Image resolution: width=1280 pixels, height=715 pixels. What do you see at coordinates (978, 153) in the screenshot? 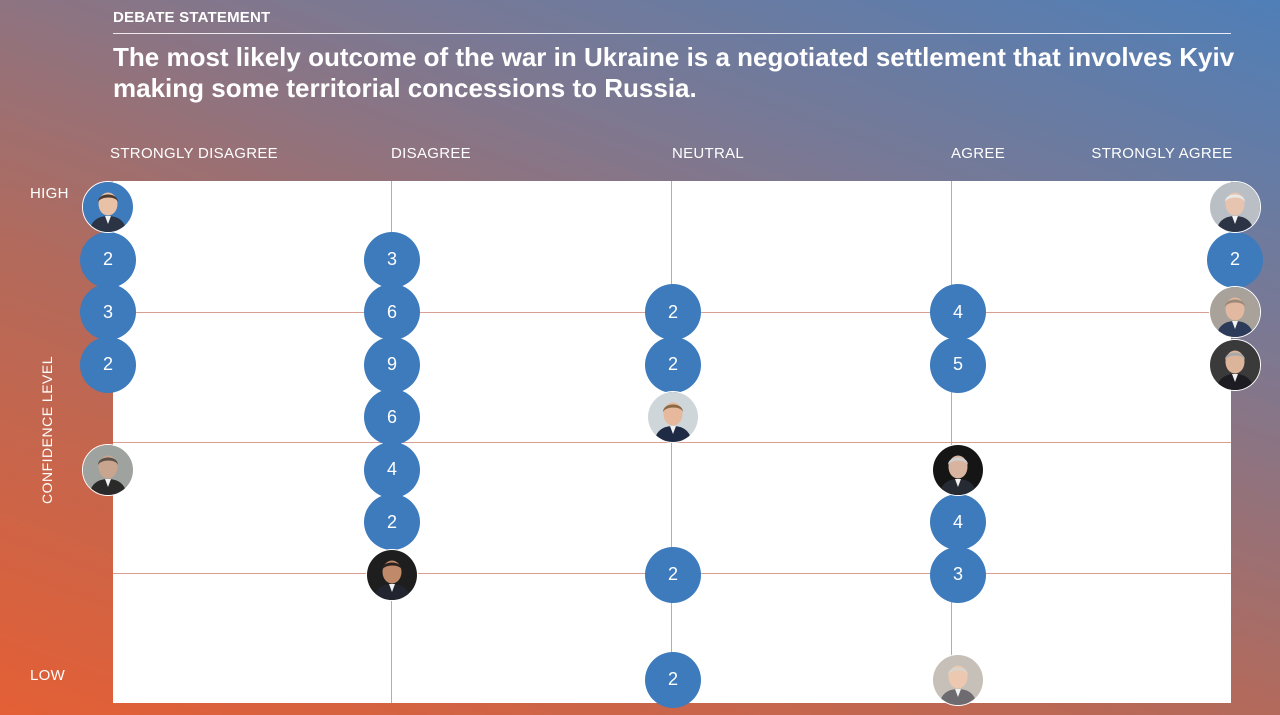
I see `column-label-agree: AGREE` at bounding box center [978, 153].